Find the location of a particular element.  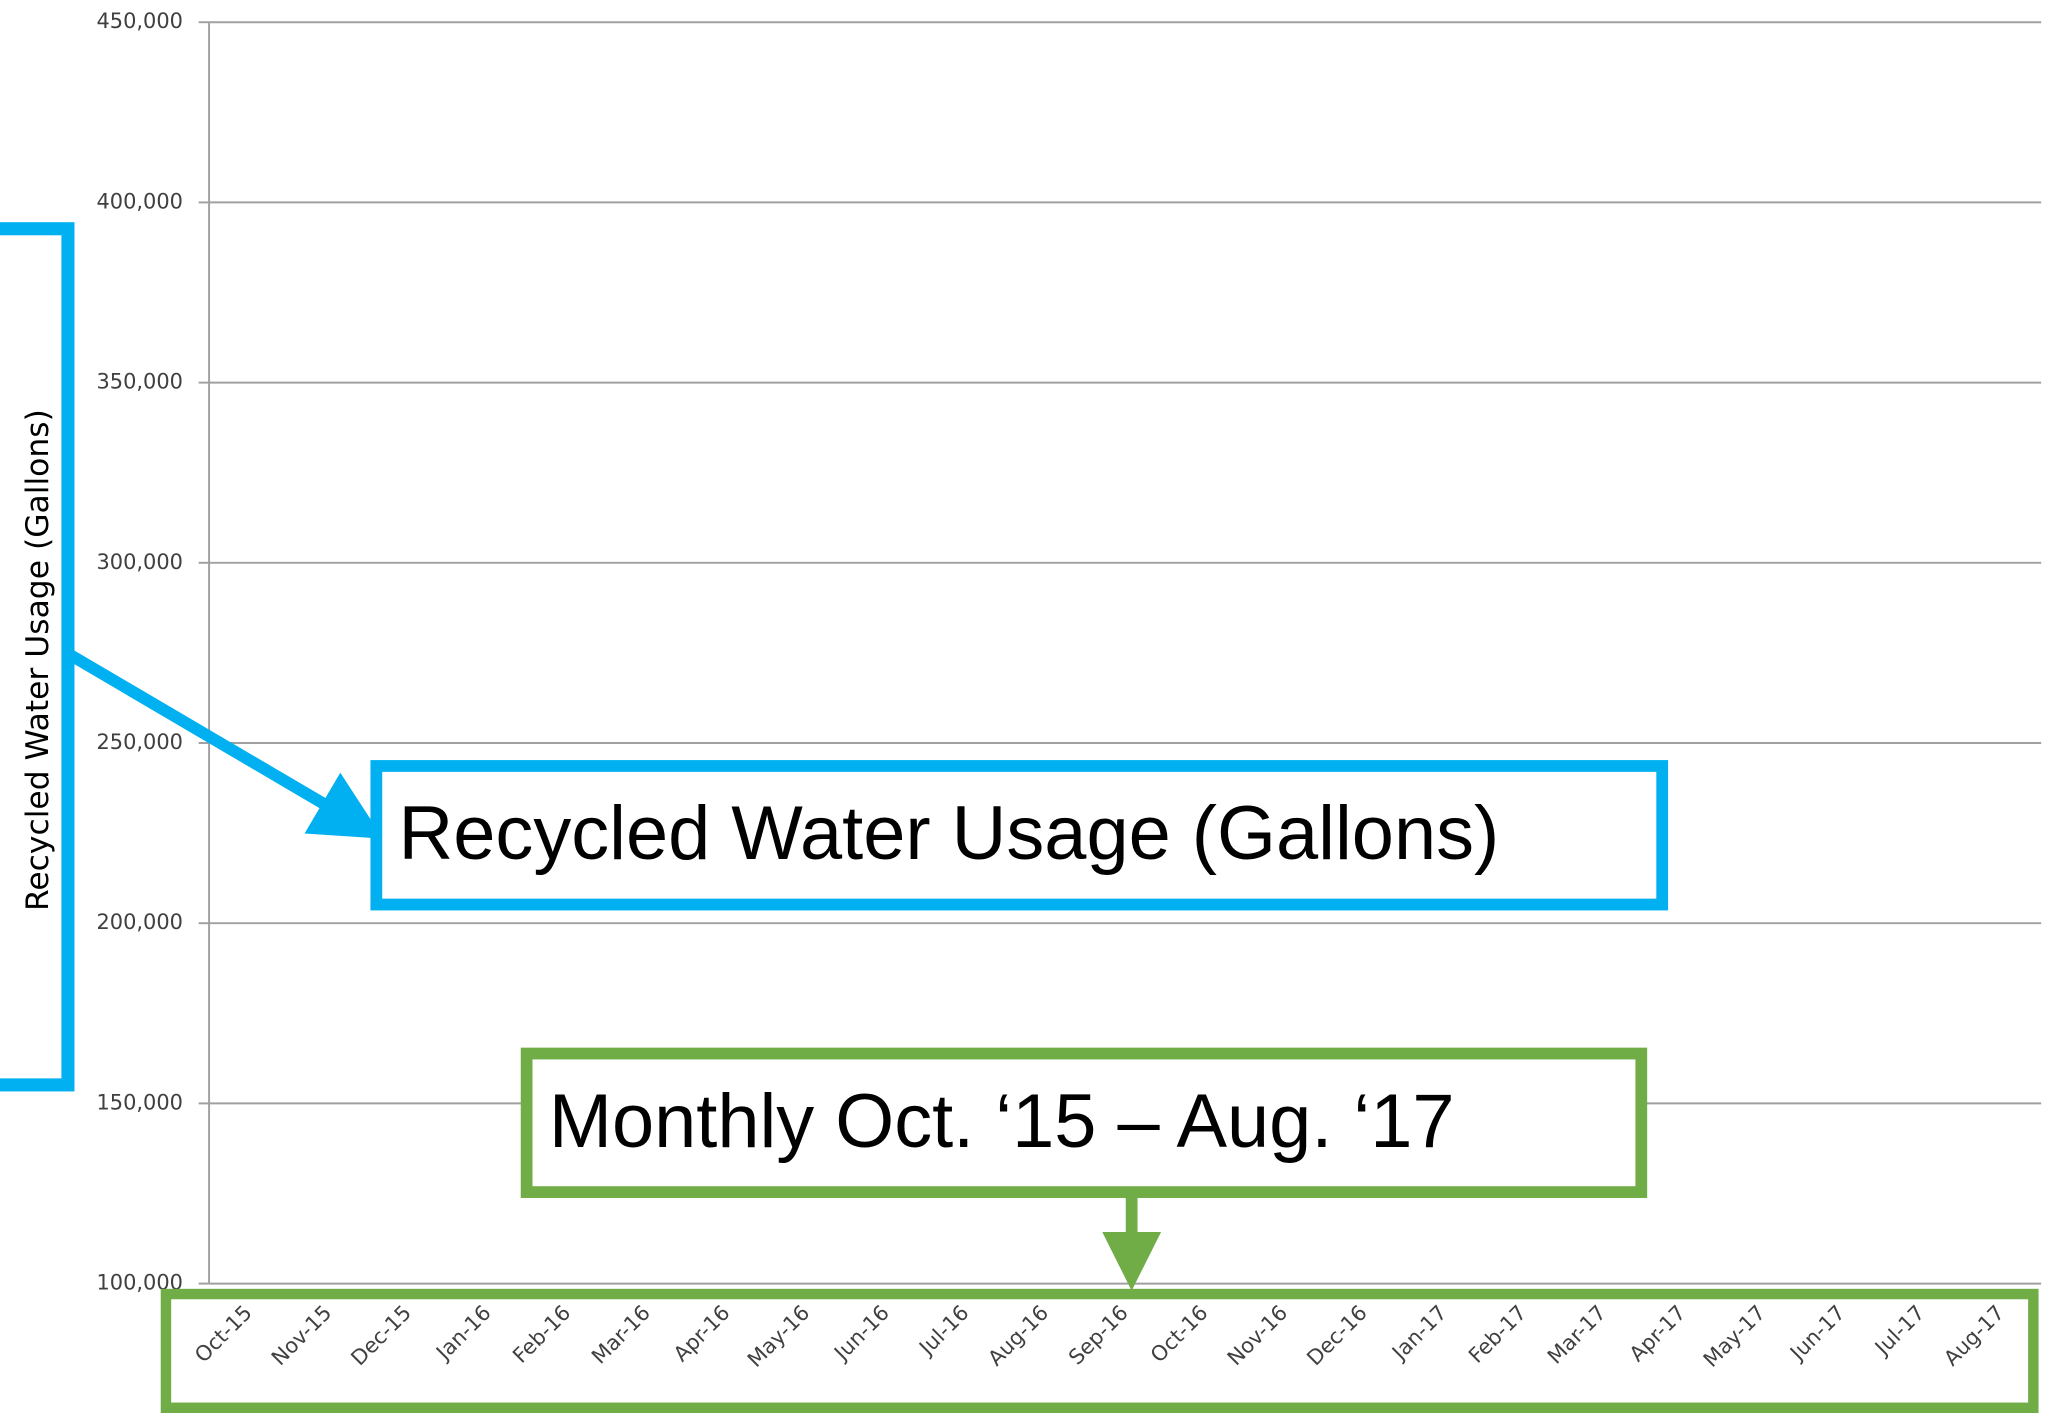

callout-text: Monthly Oct. ‘15 – Aug. ‘17 is located at coordinates (1002, 1121).